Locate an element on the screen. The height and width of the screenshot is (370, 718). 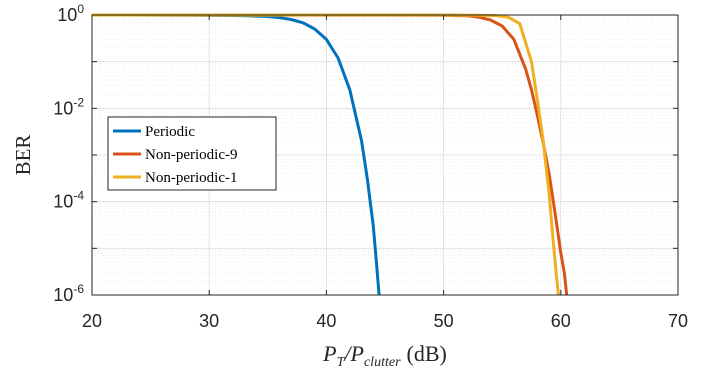
x-tick-label: 30 is located at coordinates (209, 321).